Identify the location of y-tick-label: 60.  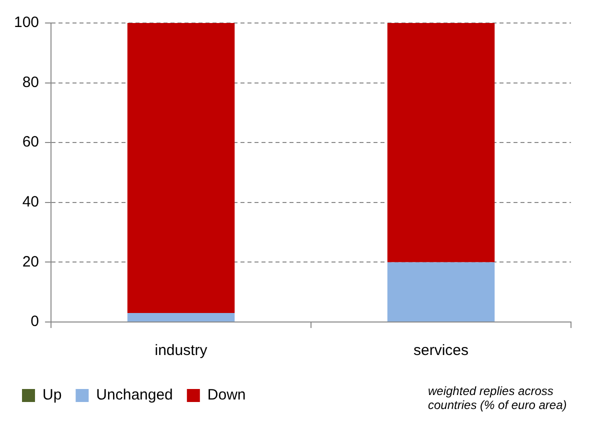
(31, 142).